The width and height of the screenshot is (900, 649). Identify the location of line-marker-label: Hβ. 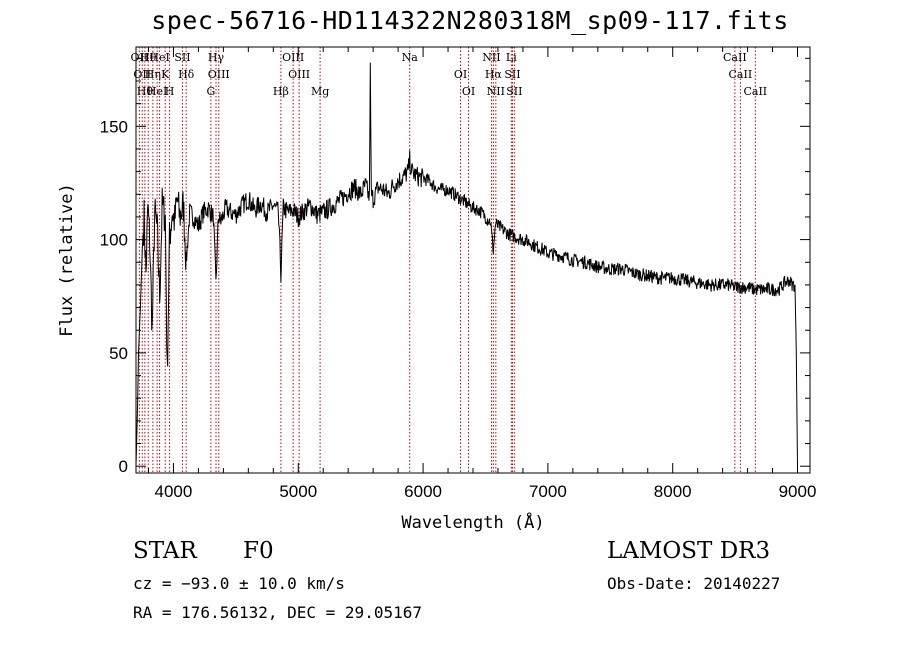
(281, 91).